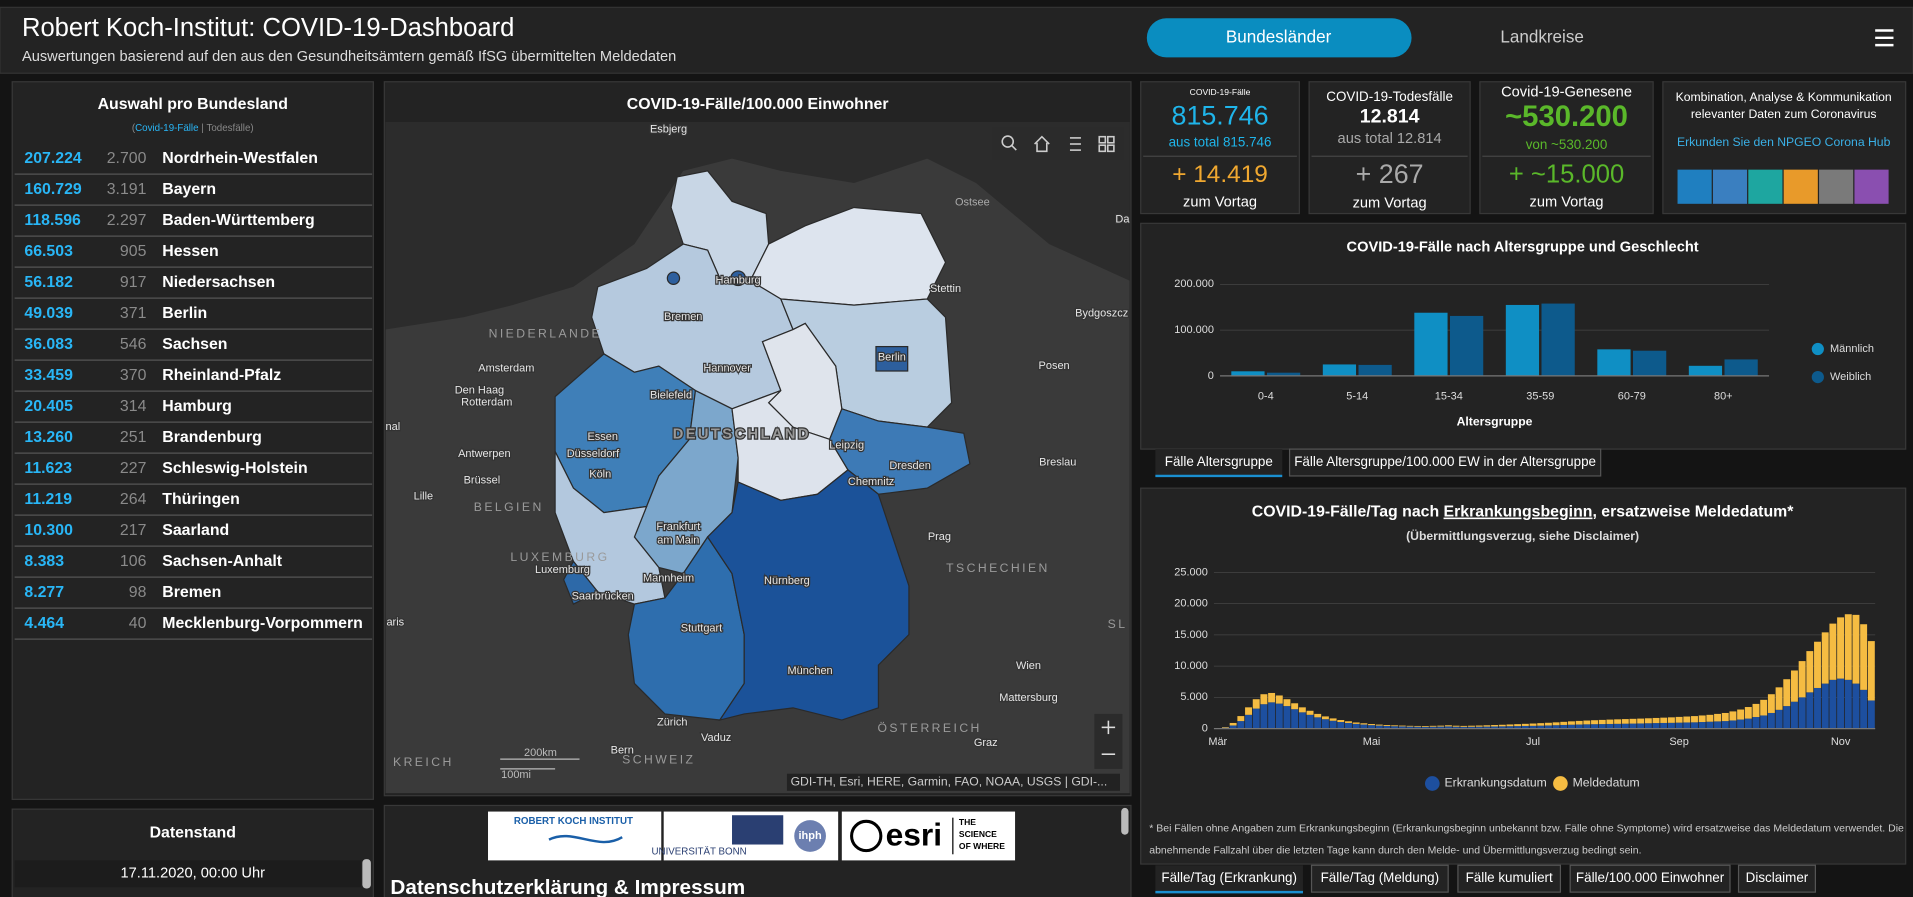 This screenshot has height=897, width=1913. What do you see at coordinates (978, 834) in the screenshot?
I see `logo-text: SCIENCE` at bounding box center [978, 834].